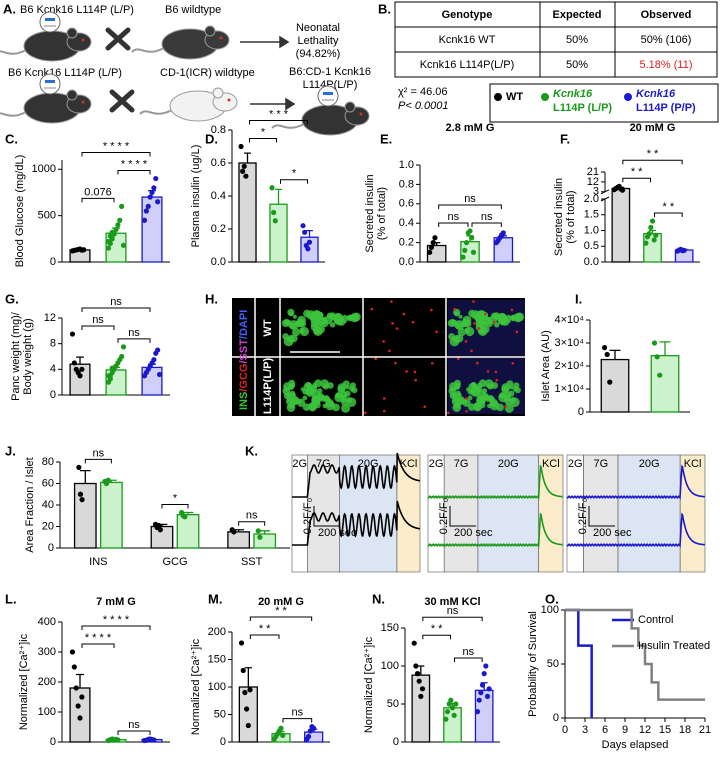 The width and height of the screenshot is (720, 757). I want to click on table-grid, so click(556, 39).